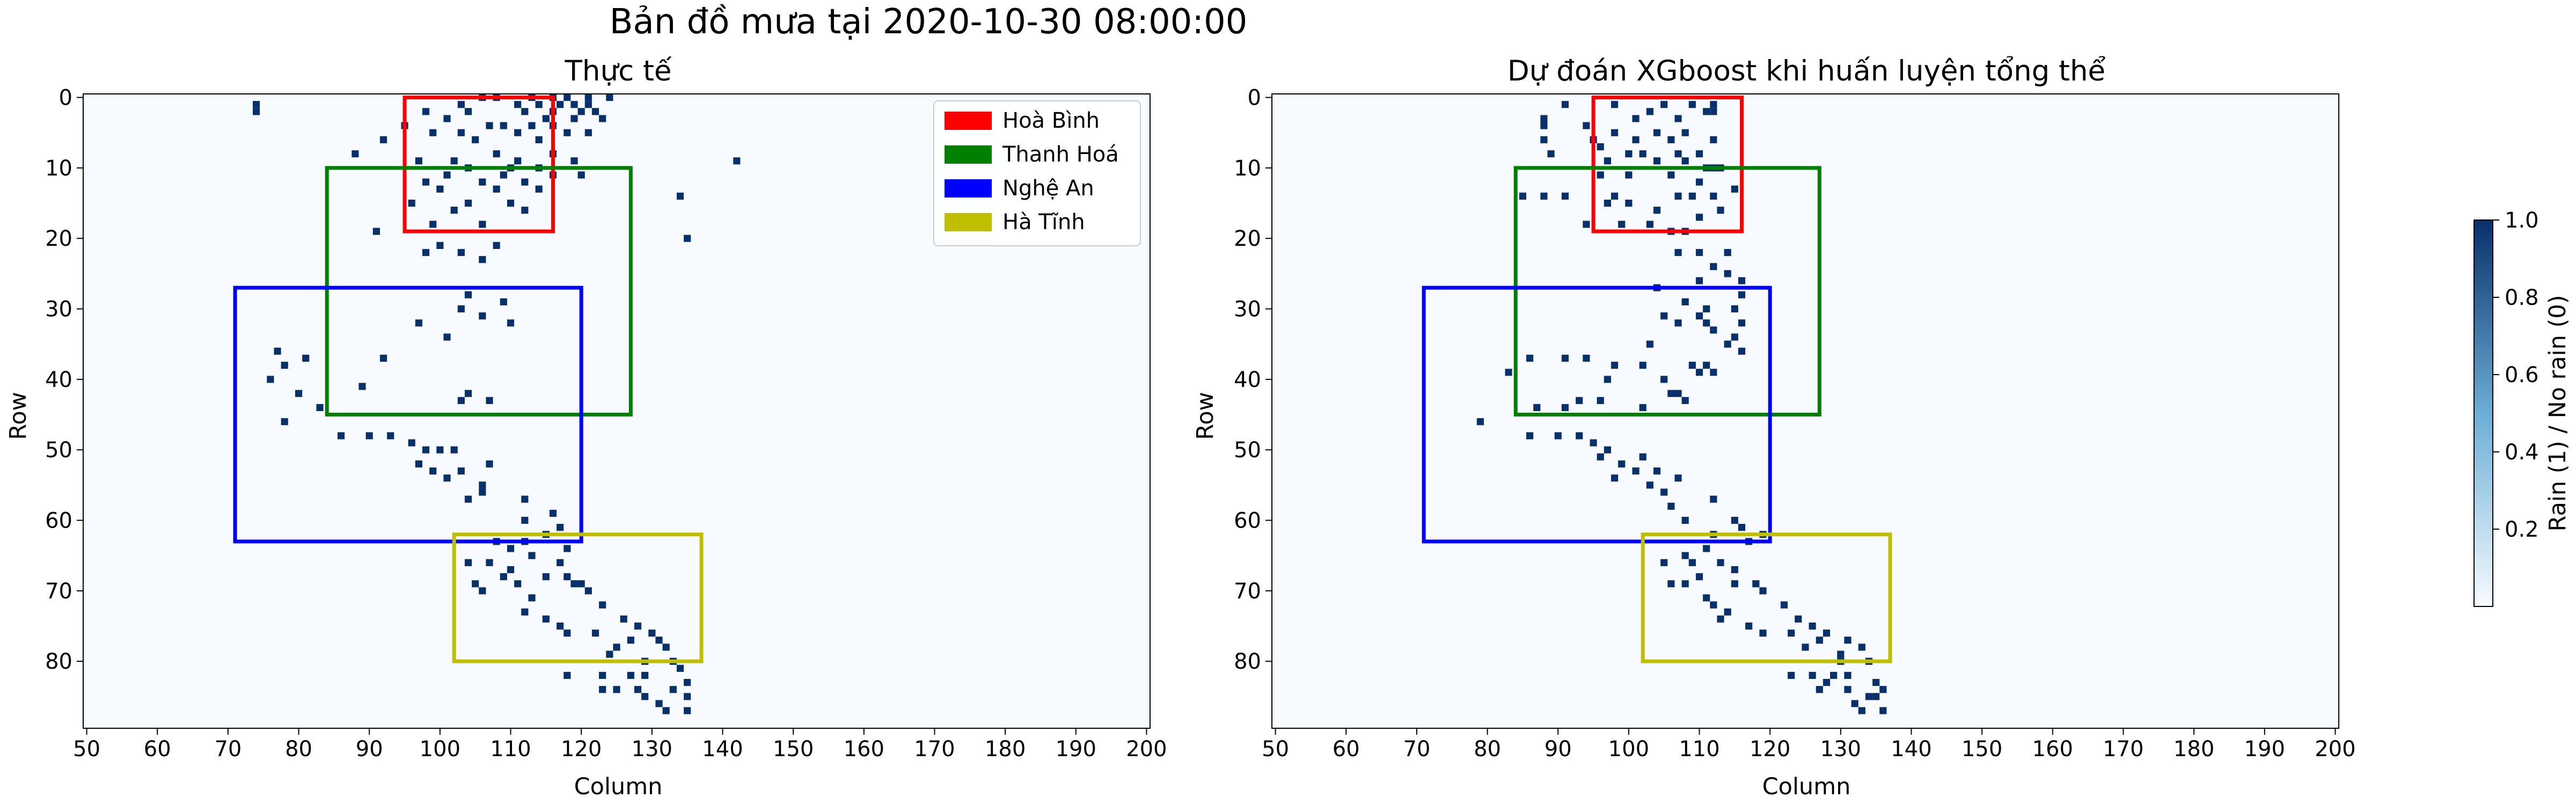  Describe the element at coordinates (1043, 222) in the screenshot. I see `legend-label: Hà Tĩnh` at that location.